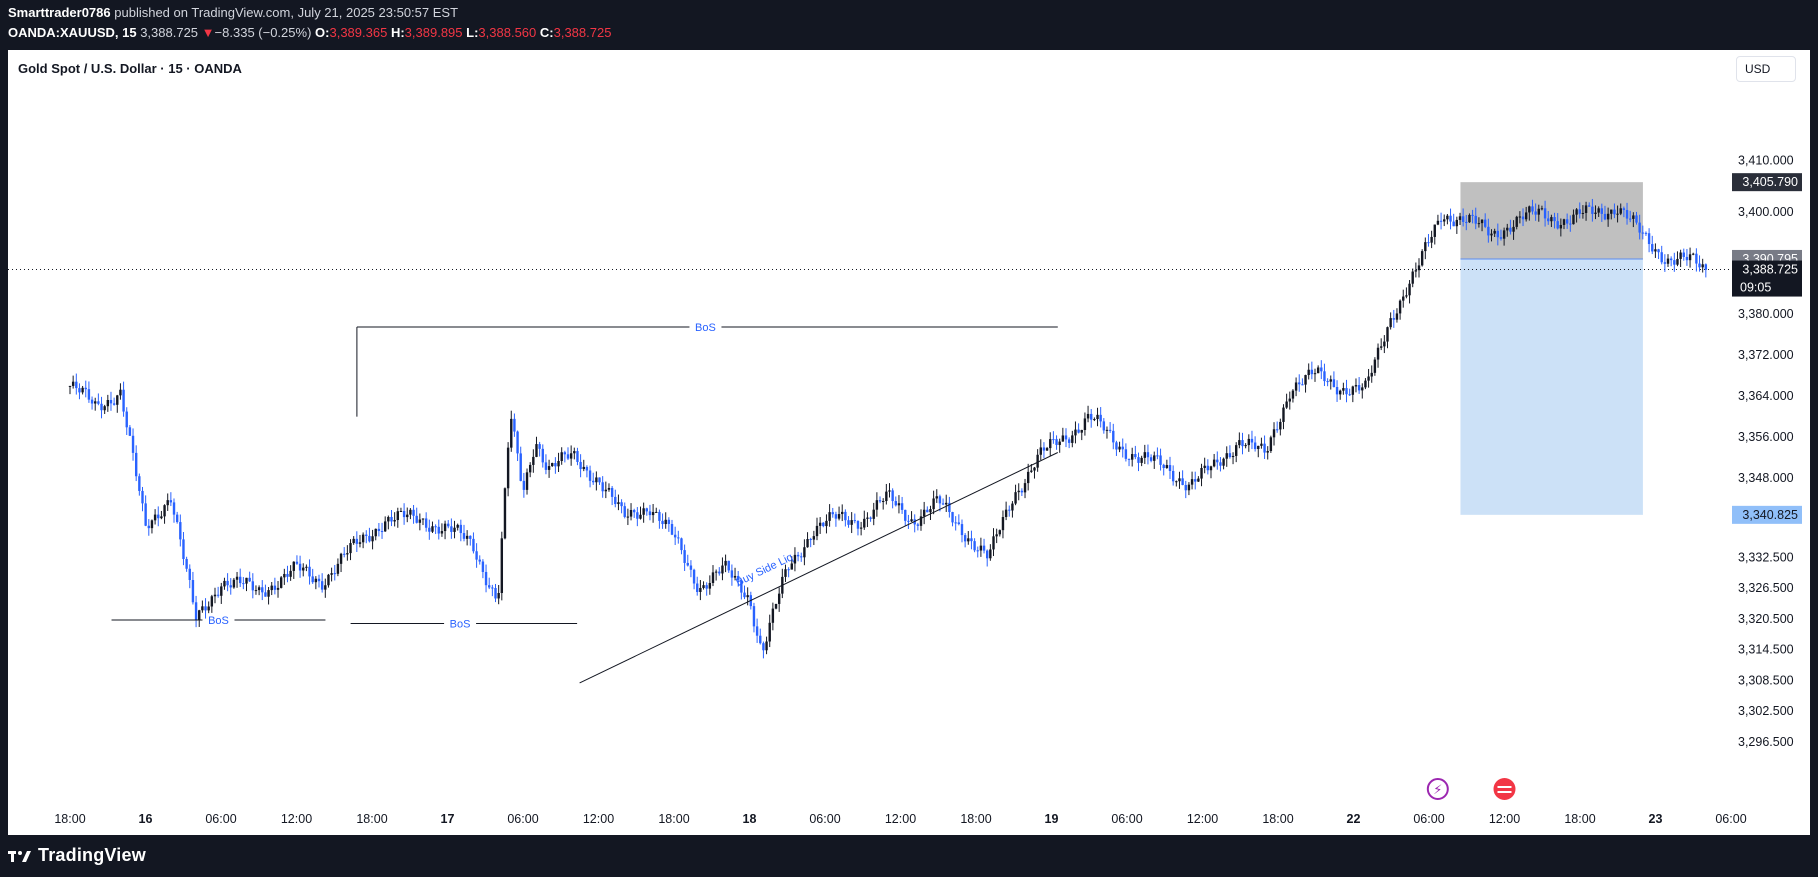 The image size is (1818, 877). I want to click on low-label: L:, so click(472, 32).